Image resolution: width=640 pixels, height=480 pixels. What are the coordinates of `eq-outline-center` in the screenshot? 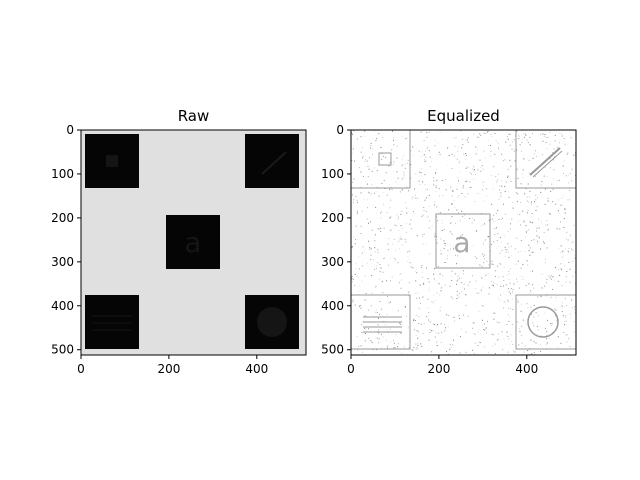 It's located at (463, 241).